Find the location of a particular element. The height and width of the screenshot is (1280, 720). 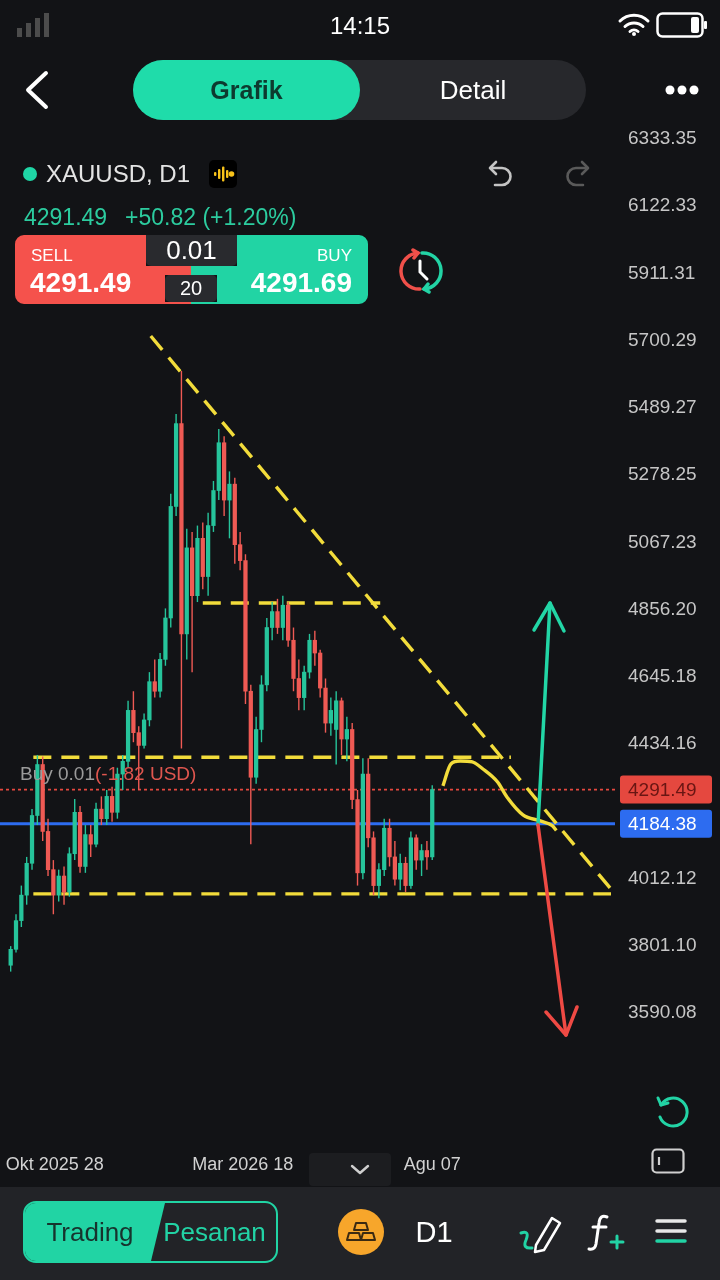

y-tick-label: 5489.27 is located at coordinates (662, 407).